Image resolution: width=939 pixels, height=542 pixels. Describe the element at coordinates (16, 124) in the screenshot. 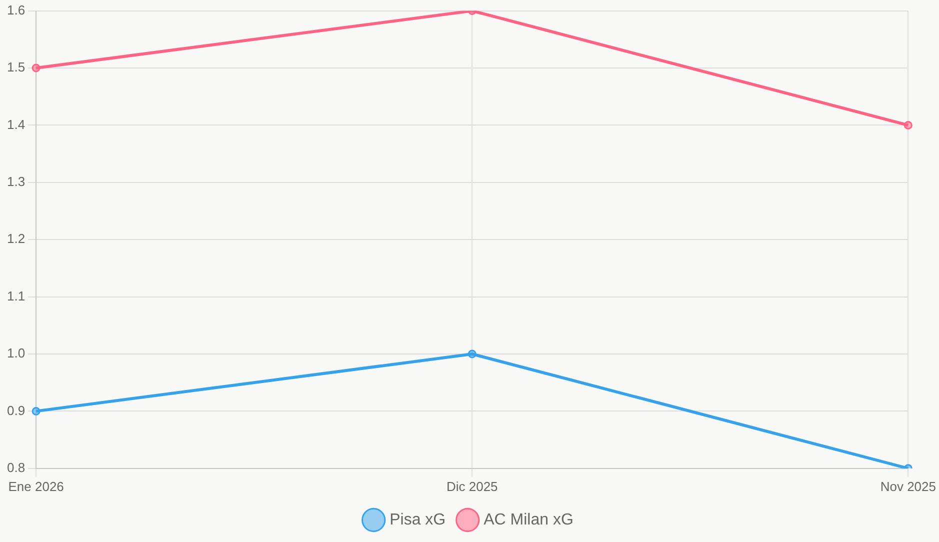

I see `y-tick-label: 1.4` at that location.